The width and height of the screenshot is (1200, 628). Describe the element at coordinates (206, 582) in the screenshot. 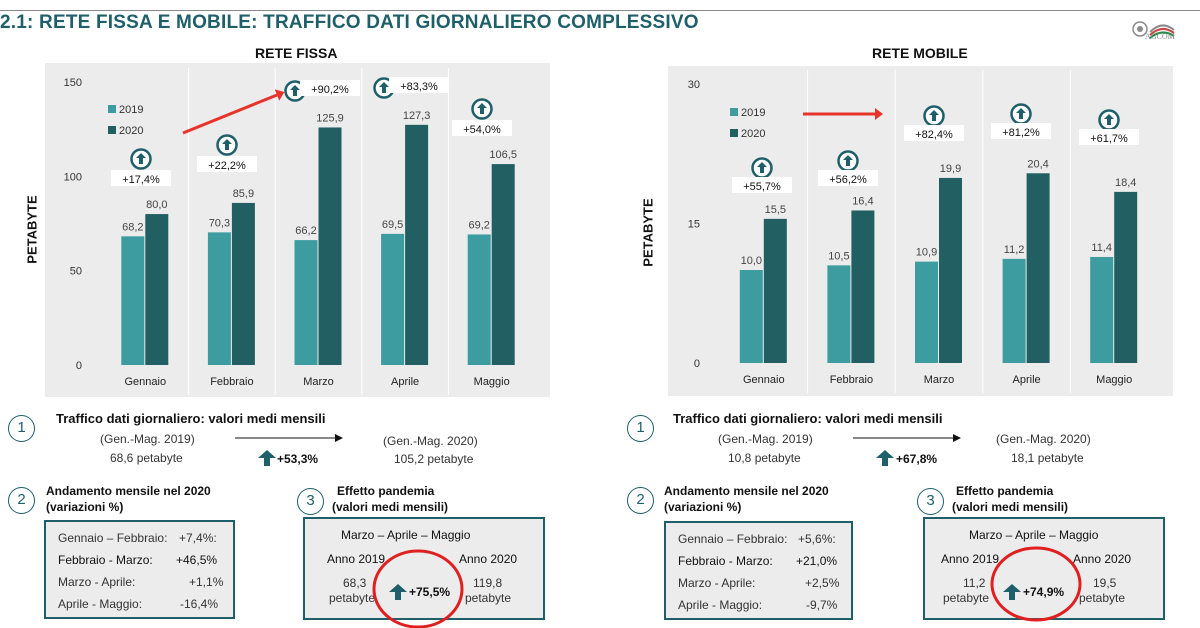

I see `trend-row-value: +1,1%` at that location.